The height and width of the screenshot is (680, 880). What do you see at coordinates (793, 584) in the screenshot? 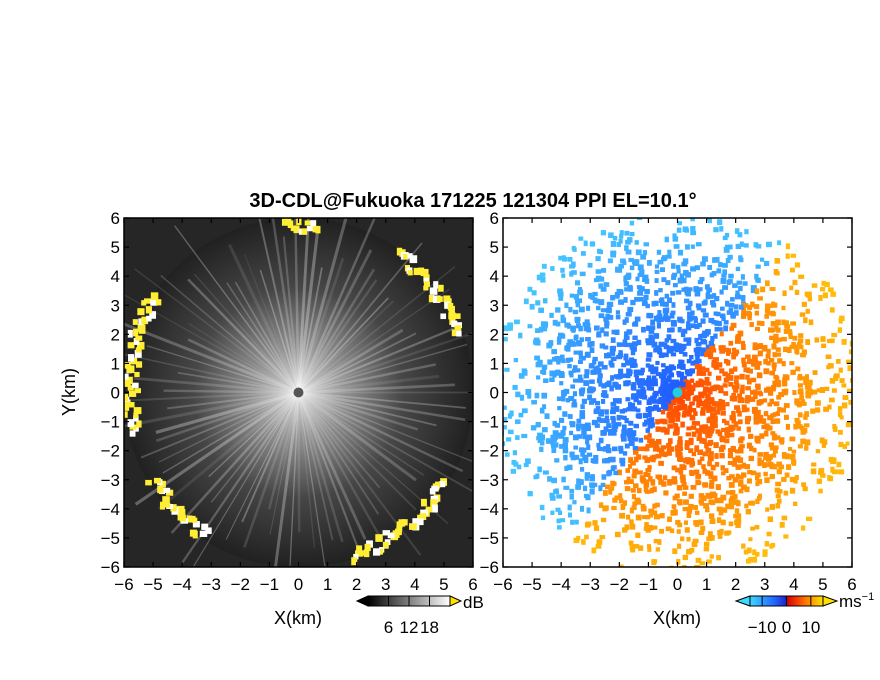
I see `velocity-x-tick-label: 4` at bounding box center [793, 584].